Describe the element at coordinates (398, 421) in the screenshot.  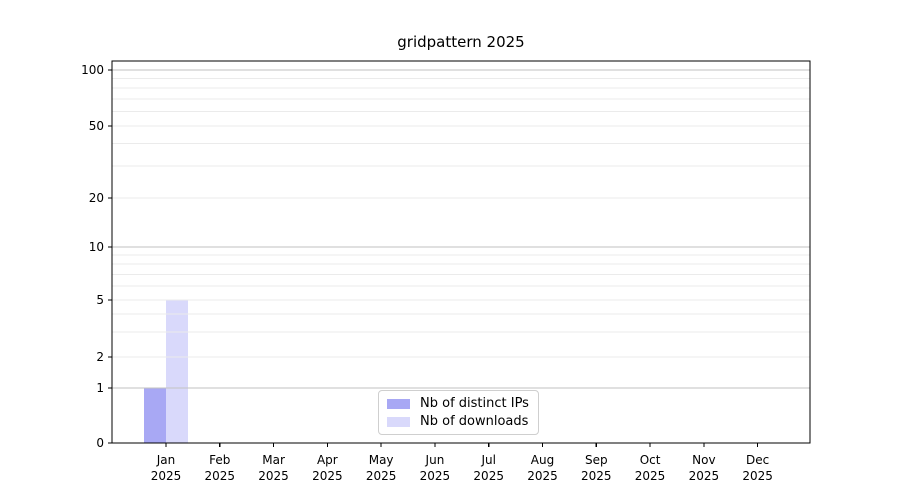
I see `legend-swatch-downloads` at that location.